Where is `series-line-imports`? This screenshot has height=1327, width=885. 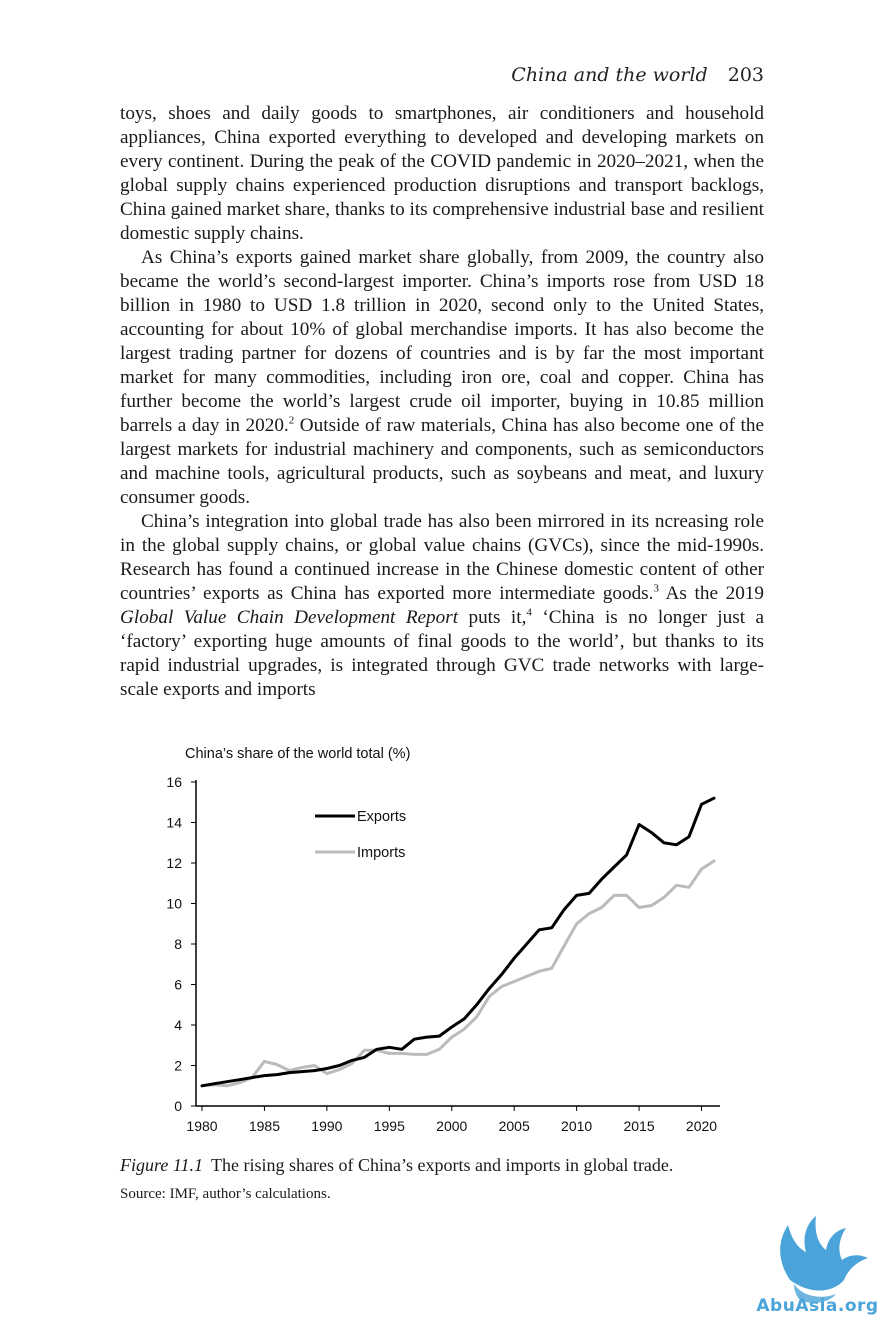 series-line-imports is located at coordinates (458, 973).